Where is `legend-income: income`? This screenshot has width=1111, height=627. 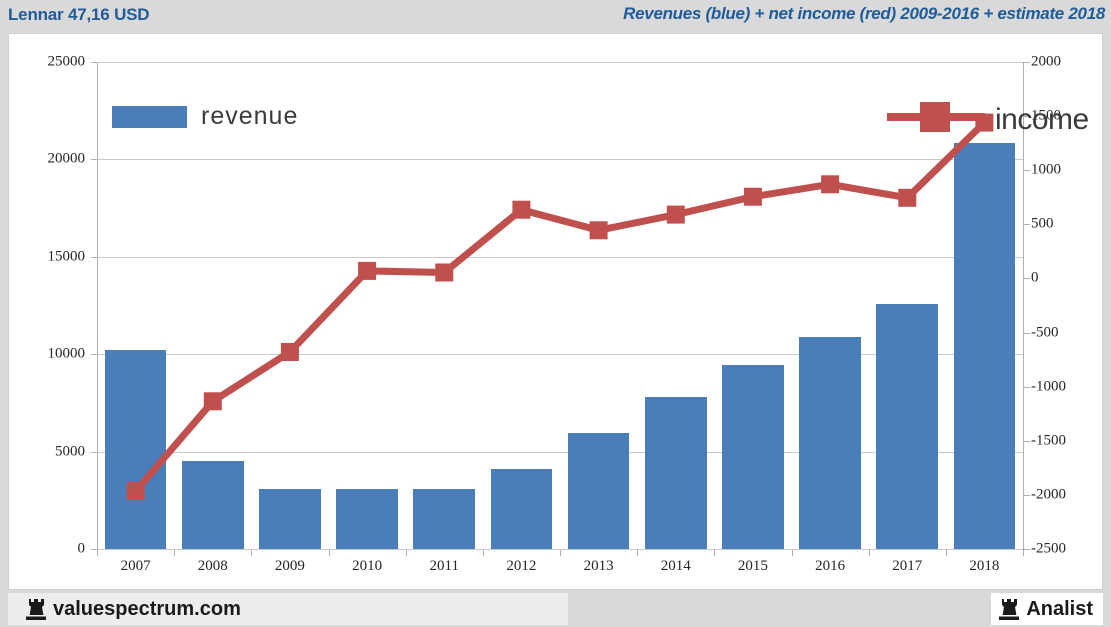 legend-income: income is located at coordinates (988, 119).